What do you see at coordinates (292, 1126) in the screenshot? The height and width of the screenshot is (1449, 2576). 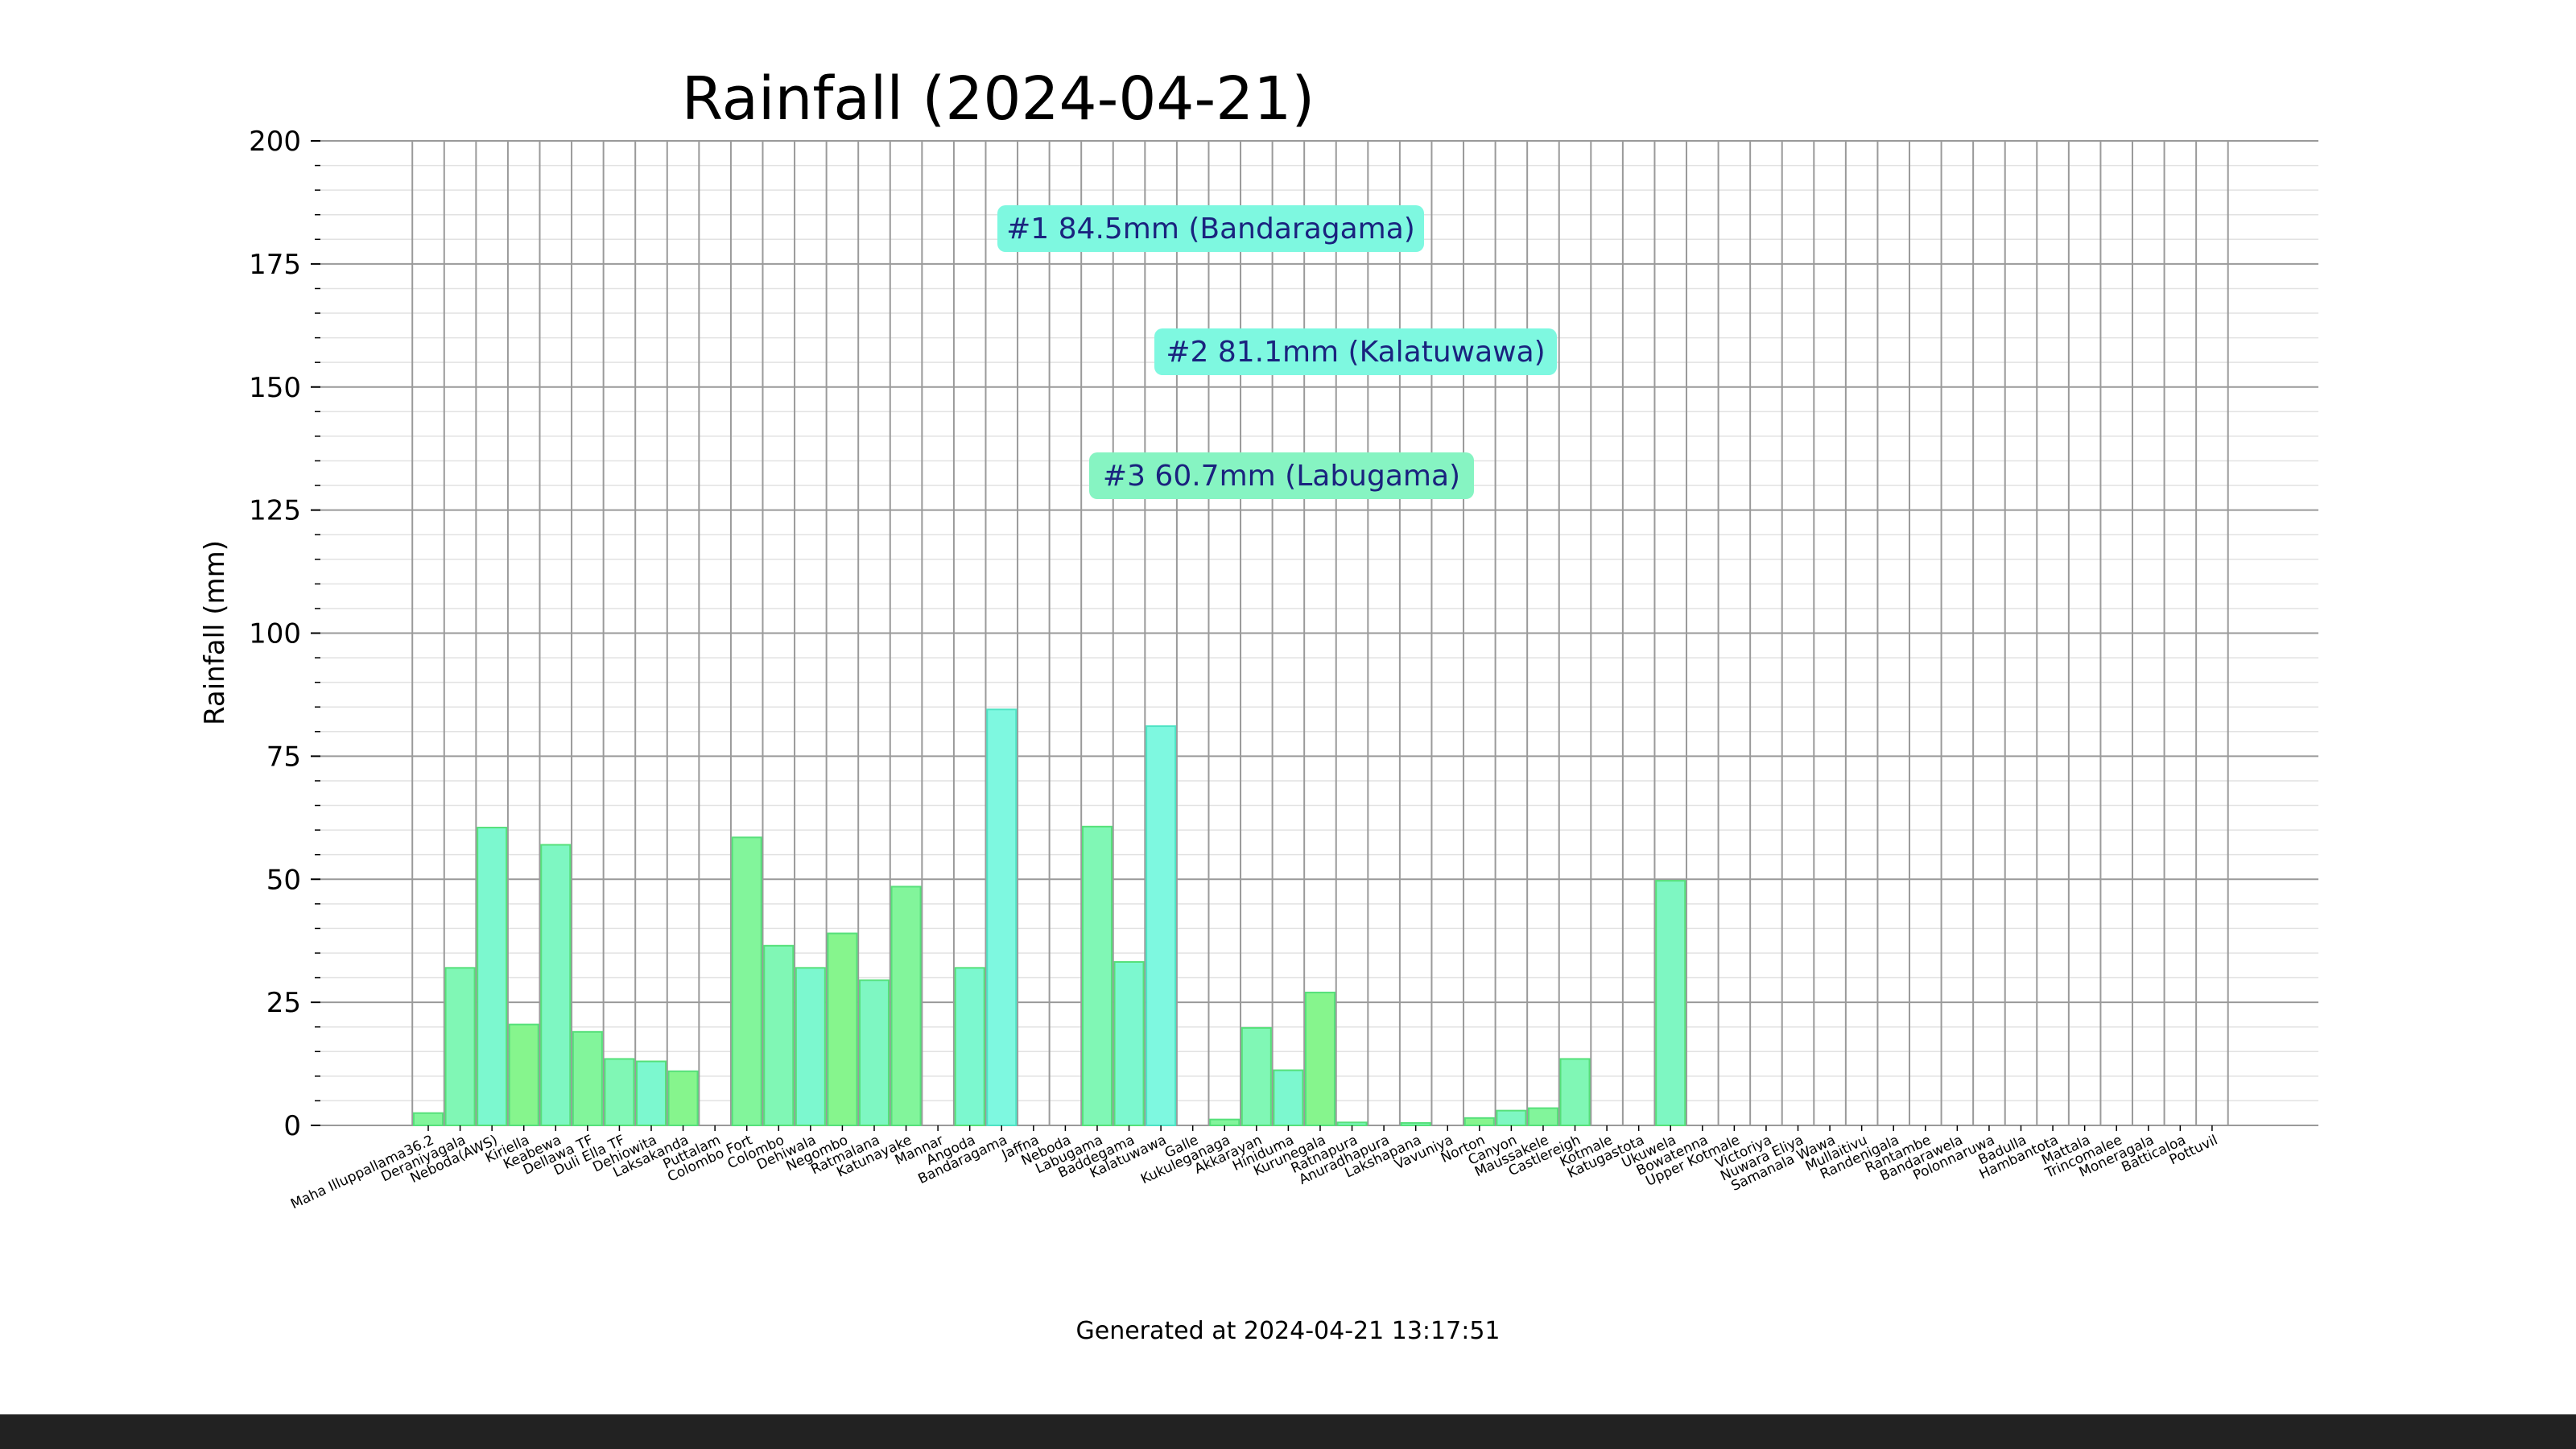 I see `y-tick-label: 0` at bounding box center [292, 1126].